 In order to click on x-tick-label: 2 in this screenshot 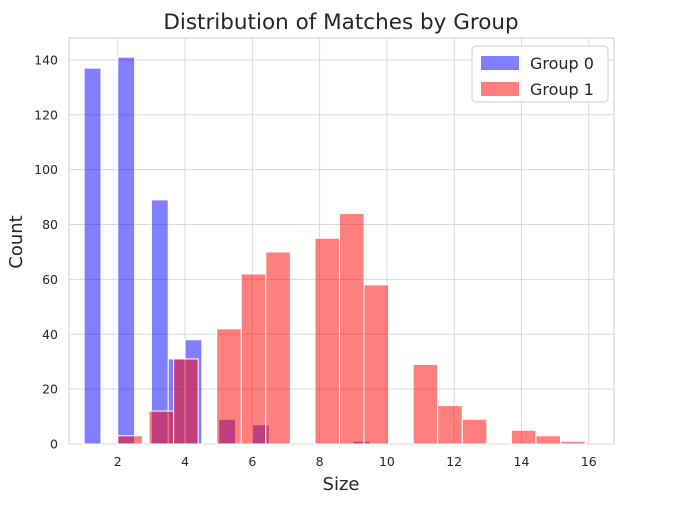, I will do `click(118, 461)`.